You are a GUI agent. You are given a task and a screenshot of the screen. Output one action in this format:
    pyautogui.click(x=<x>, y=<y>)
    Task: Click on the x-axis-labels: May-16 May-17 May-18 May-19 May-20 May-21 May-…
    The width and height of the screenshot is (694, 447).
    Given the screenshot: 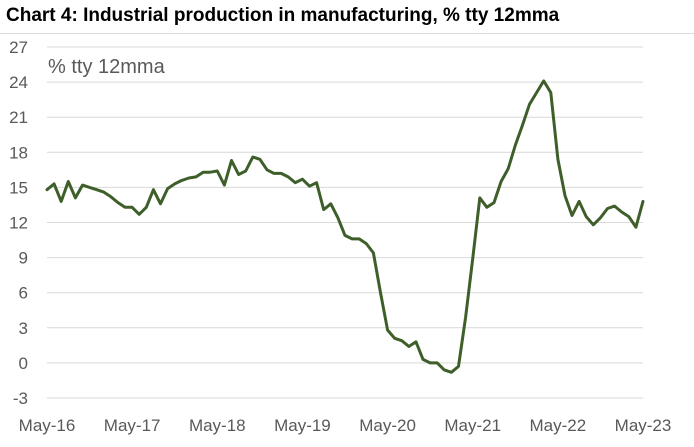 What is the action you would take?
    pyautogui.click(x=345, y=425)
    